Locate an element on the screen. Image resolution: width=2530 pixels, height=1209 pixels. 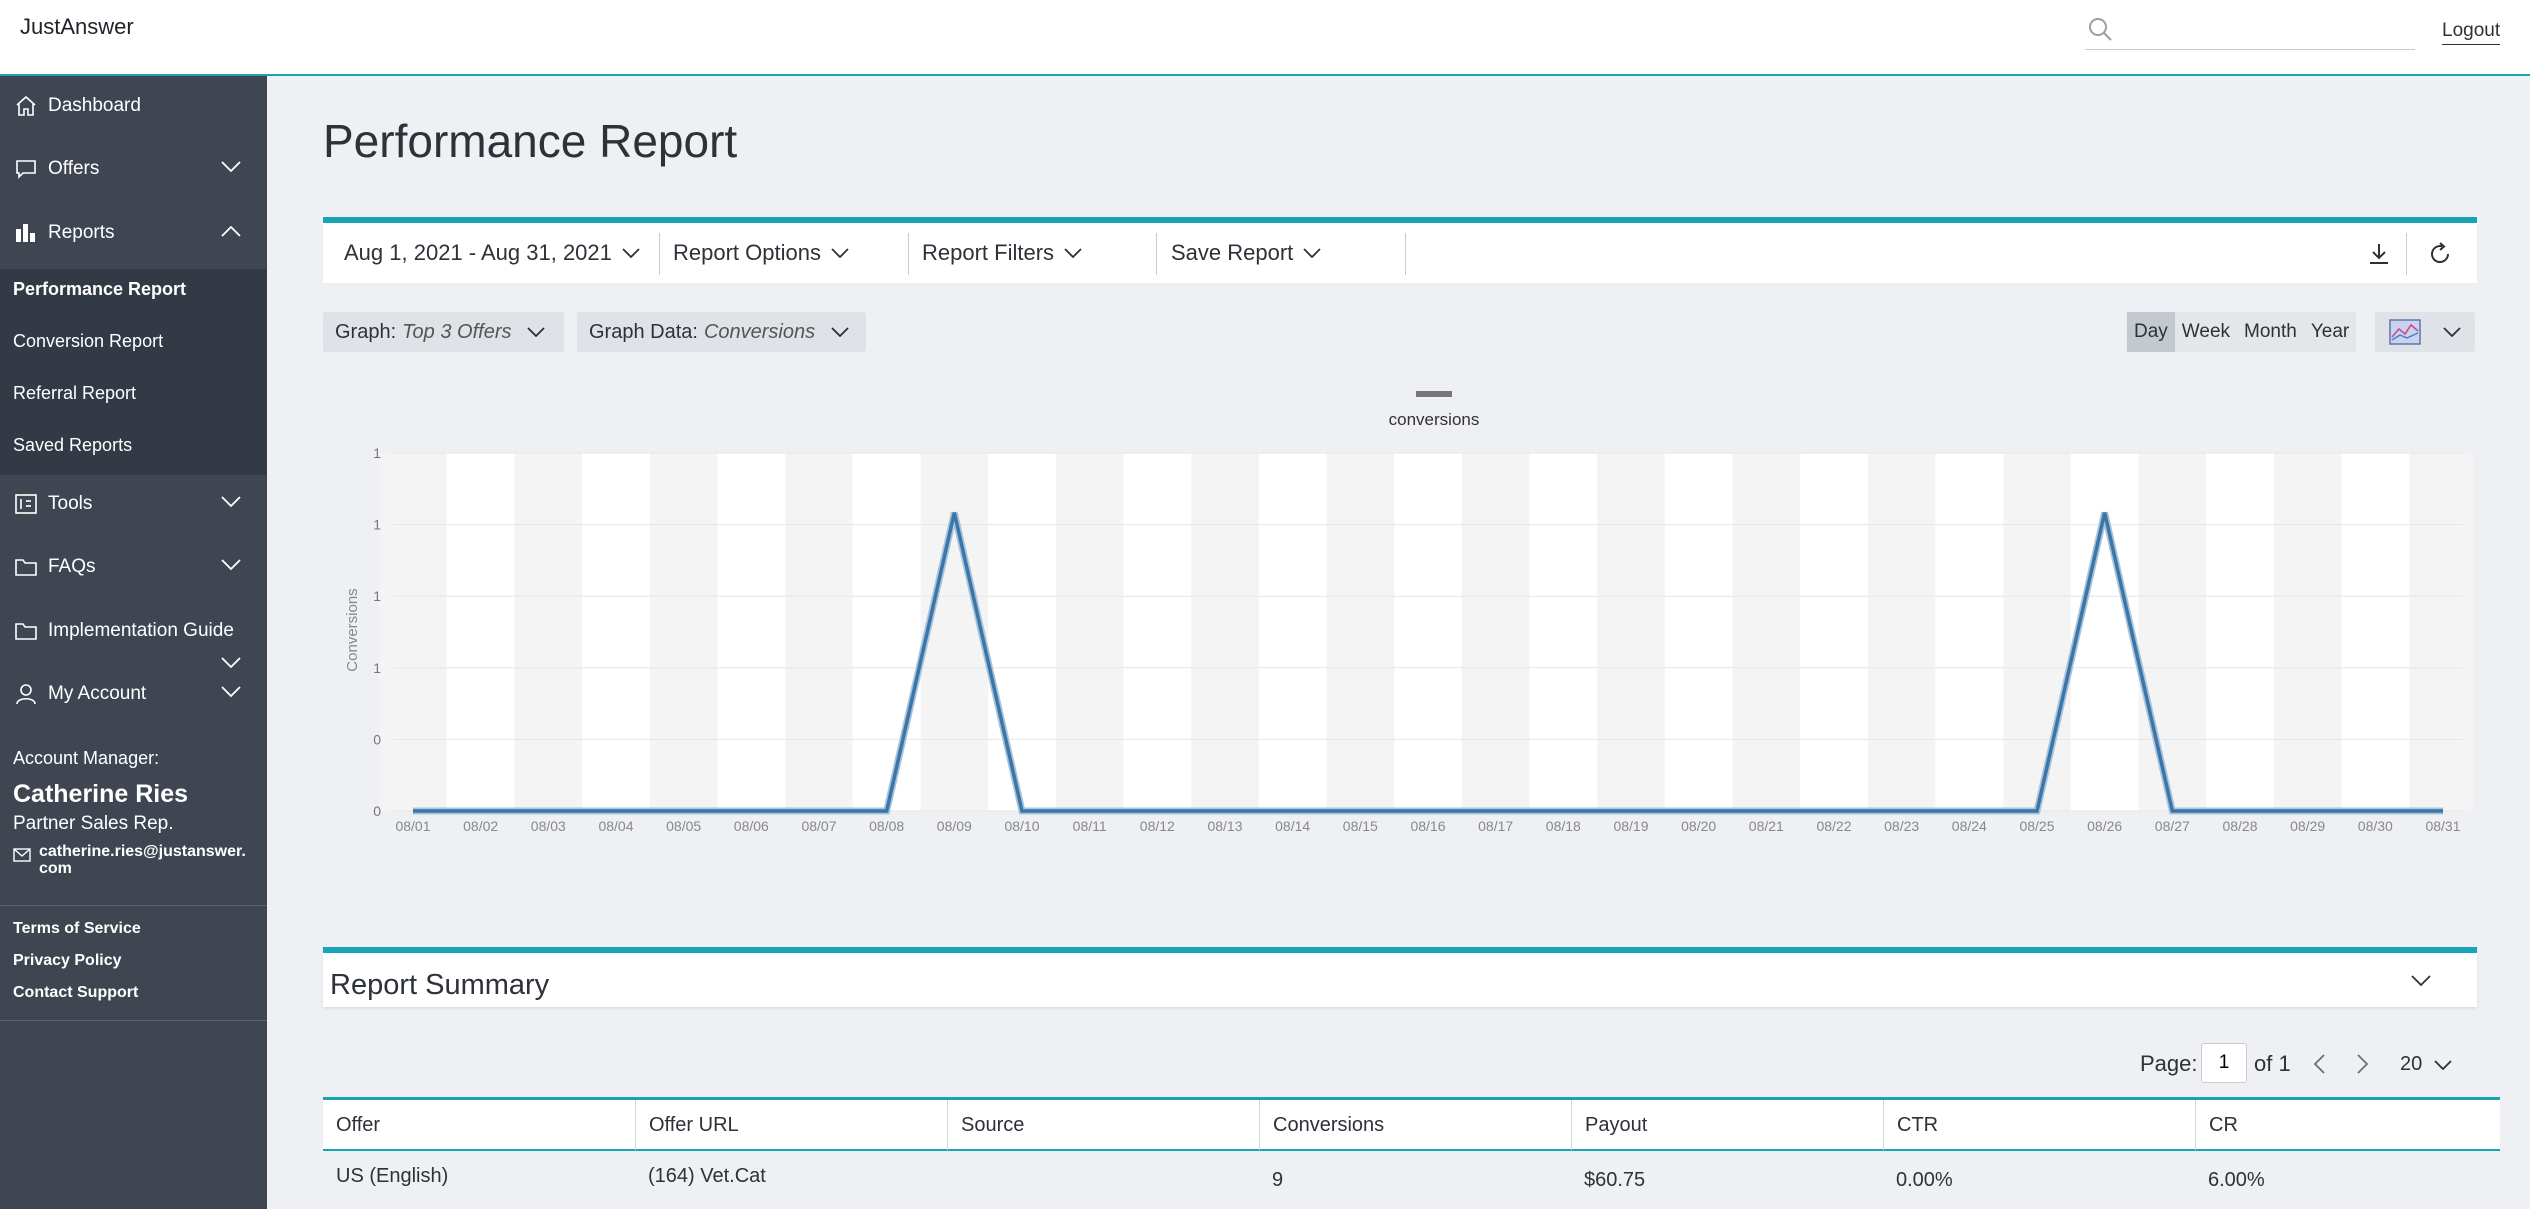
chart-x-tick-label: 08/26 is located at coordinates (2104, 826).